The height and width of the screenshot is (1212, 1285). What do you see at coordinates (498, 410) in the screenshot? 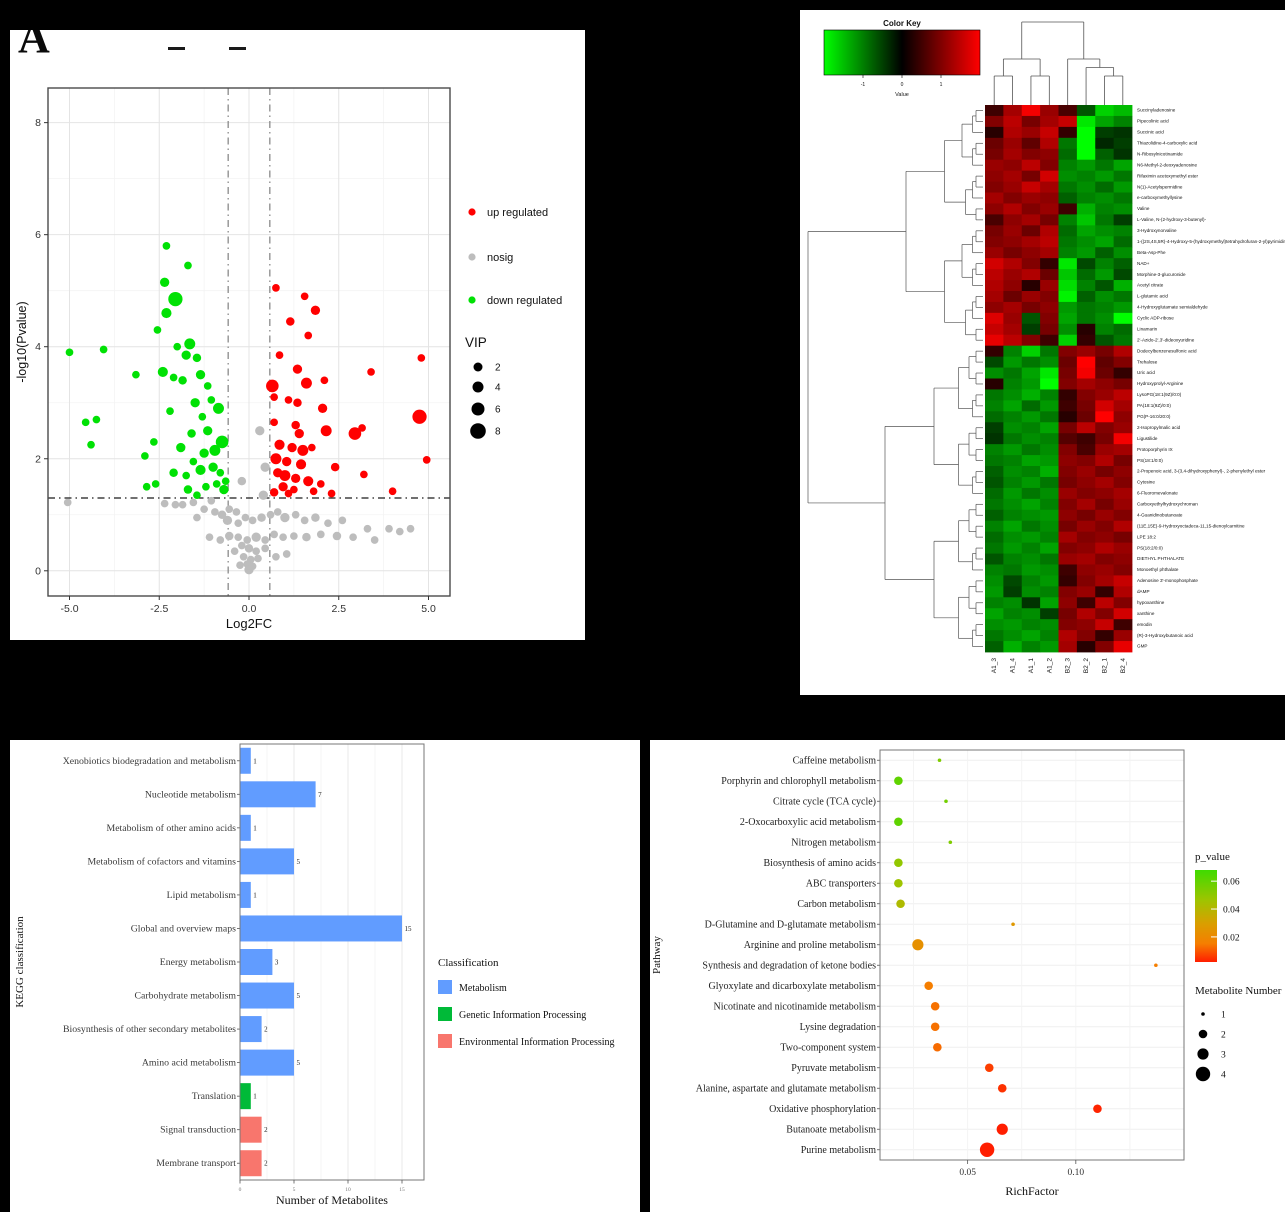
I see `size-legend-label: 6` at bounding box center [498, 410].